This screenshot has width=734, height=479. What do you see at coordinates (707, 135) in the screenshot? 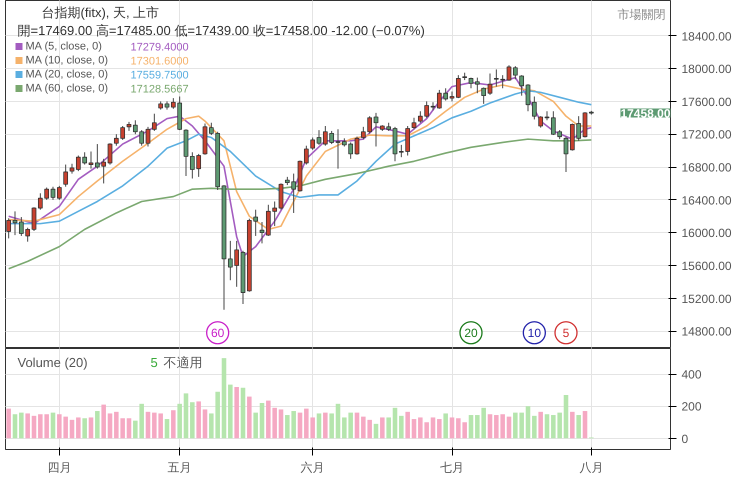
I see `y-tick-label: 17200.00` at bounding box center [707, 135].